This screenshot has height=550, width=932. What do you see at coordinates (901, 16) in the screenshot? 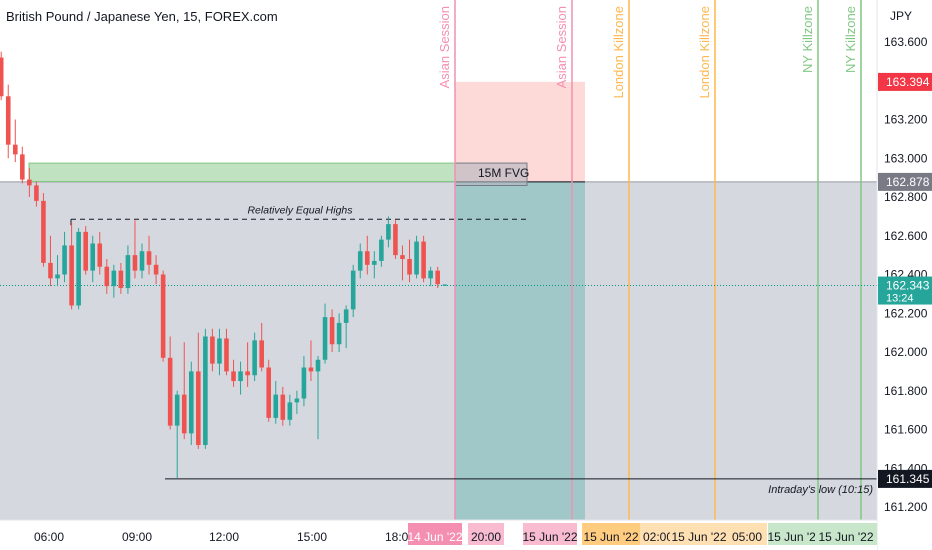
I see `currency-label: JPY` at bounding box center [901, 16].